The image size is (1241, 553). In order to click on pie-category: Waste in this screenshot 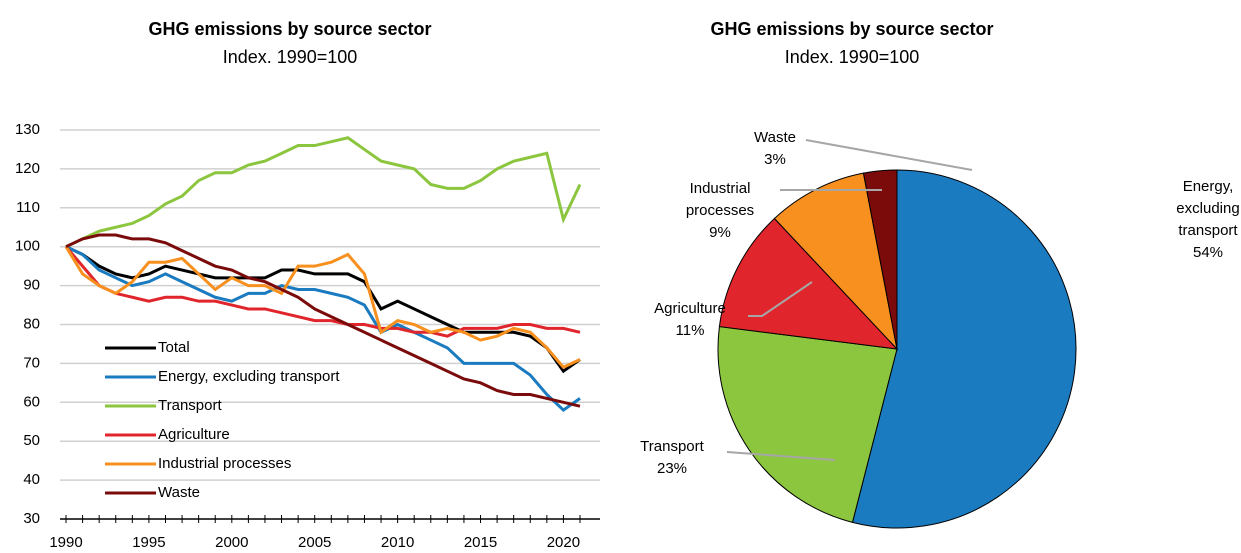, I will do `click(775, 137)`.